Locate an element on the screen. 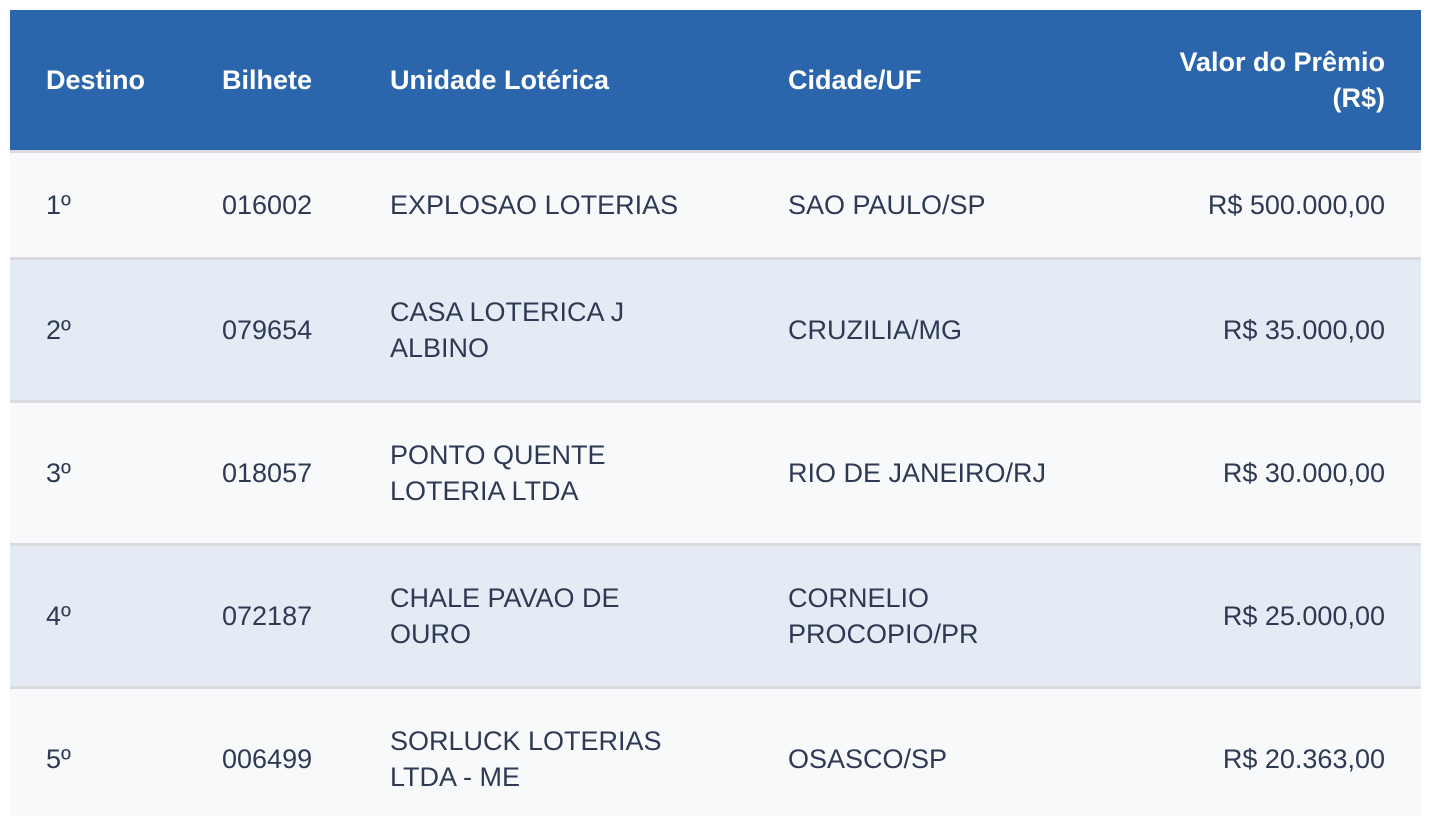 This screenshot has width=1430, height=816. cell-cidade-uf: OSASCO/SP is located at coordinates (965, 751).